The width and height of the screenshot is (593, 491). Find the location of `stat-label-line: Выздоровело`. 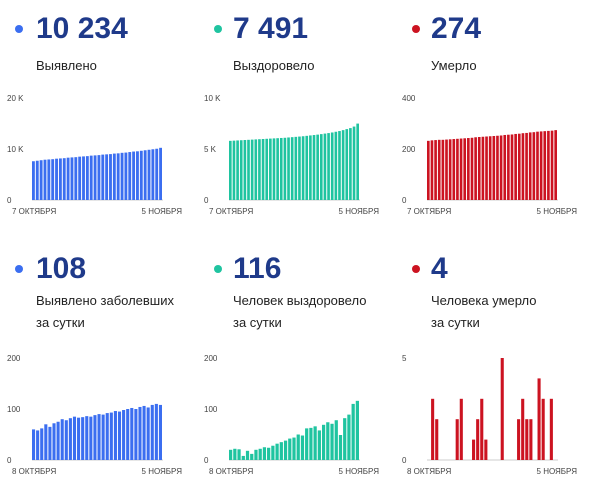

stat-label-line: Выздоровело is located at coordinates (274, 65).